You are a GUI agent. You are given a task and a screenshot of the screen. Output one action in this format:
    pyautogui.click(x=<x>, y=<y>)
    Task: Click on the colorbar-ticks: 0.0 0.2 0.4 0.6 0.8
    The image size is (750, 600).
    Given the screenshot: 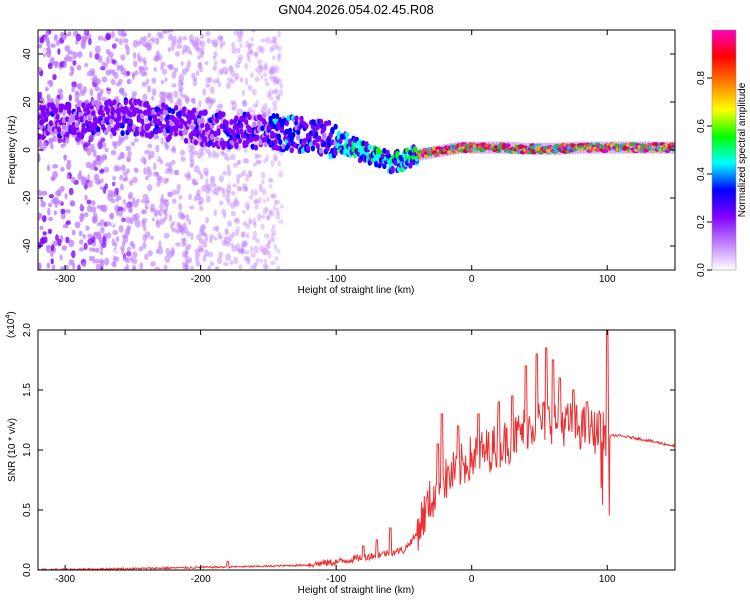 What is the action you would take?
    pyautogui.click(x=704, y=174)
    